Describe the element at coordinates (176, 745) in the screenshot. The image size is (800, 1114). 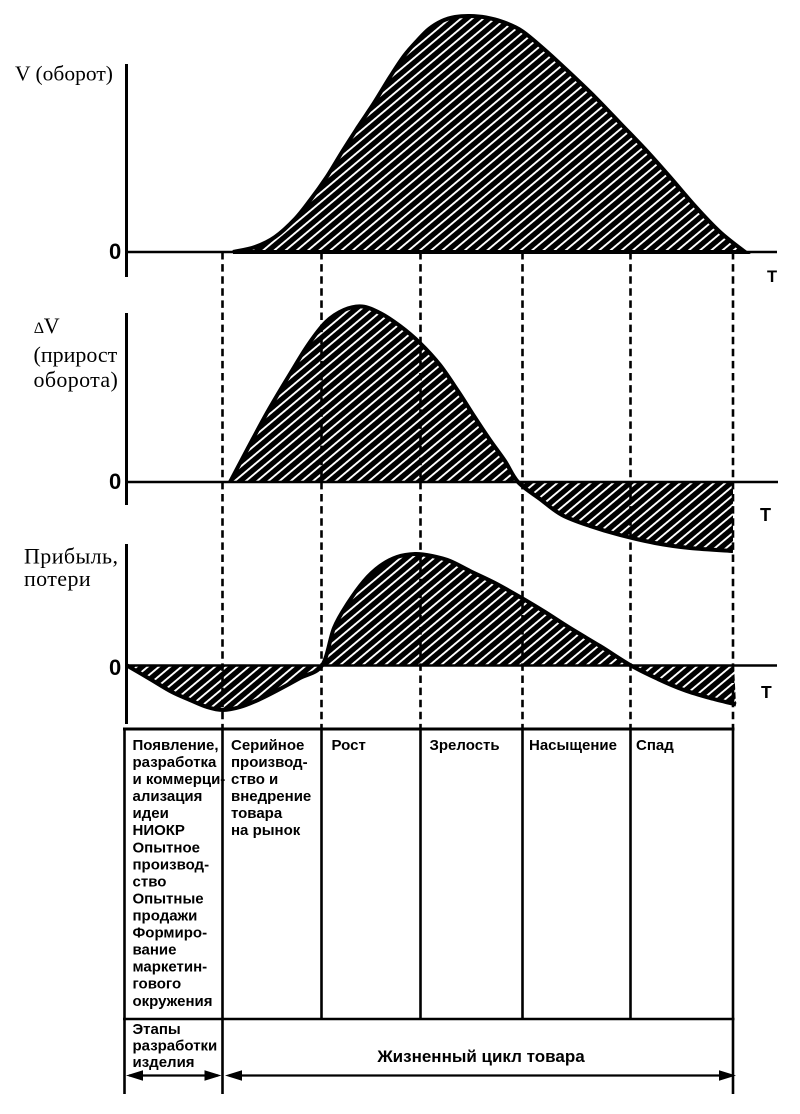
I see `svg-text: Появление,` at that location.